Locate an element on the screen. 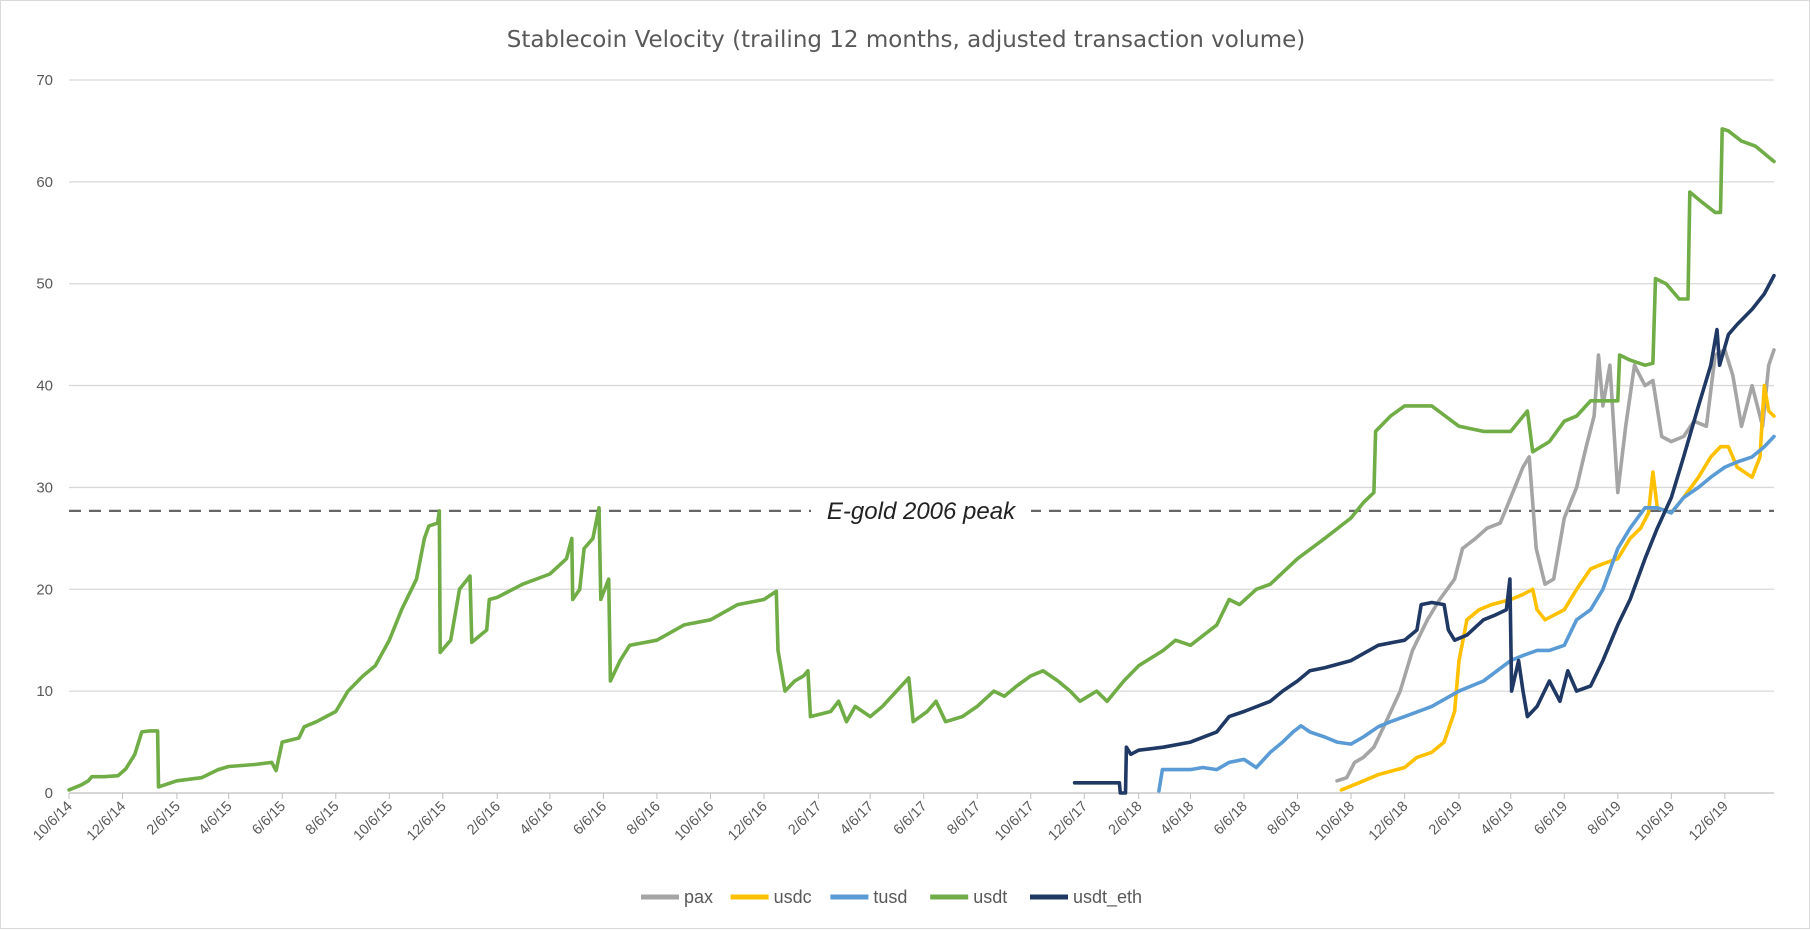 The width and height of the screenshot is (1810, 930). series-line-tusd is located at coordinates (1466, 613).